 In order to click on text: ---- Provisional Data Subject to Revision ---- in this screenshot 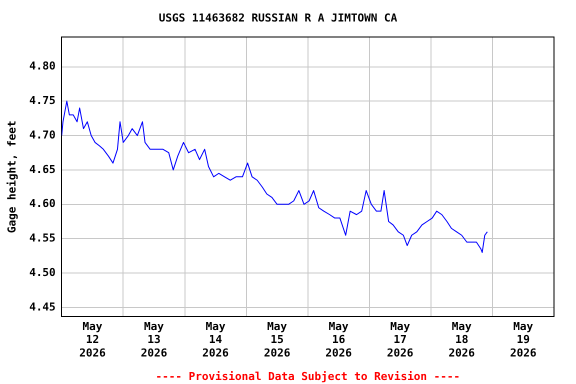, I will do `click(308, 376)`.